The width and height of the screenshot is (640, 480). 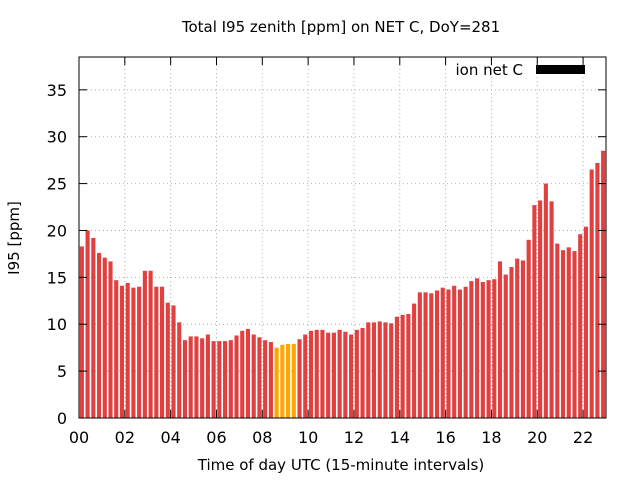 What do you see at coordinates (216, 437) in the screenshot?
I see `x-tick-label: 06` at bounding box center [216, 437].